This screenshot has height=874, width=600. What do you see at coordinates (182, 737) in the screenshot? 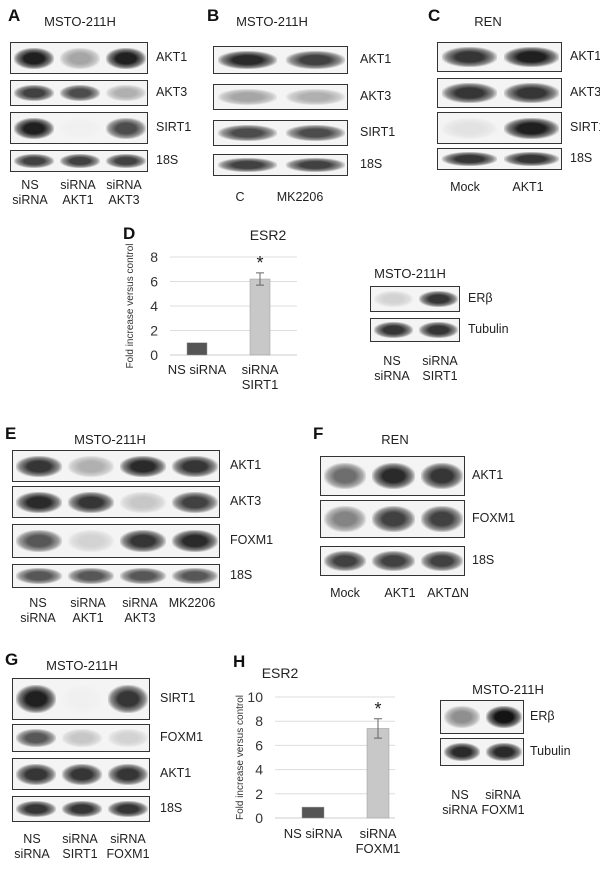
I see `row-label: FOXM1` at bounding box center [182, 737].